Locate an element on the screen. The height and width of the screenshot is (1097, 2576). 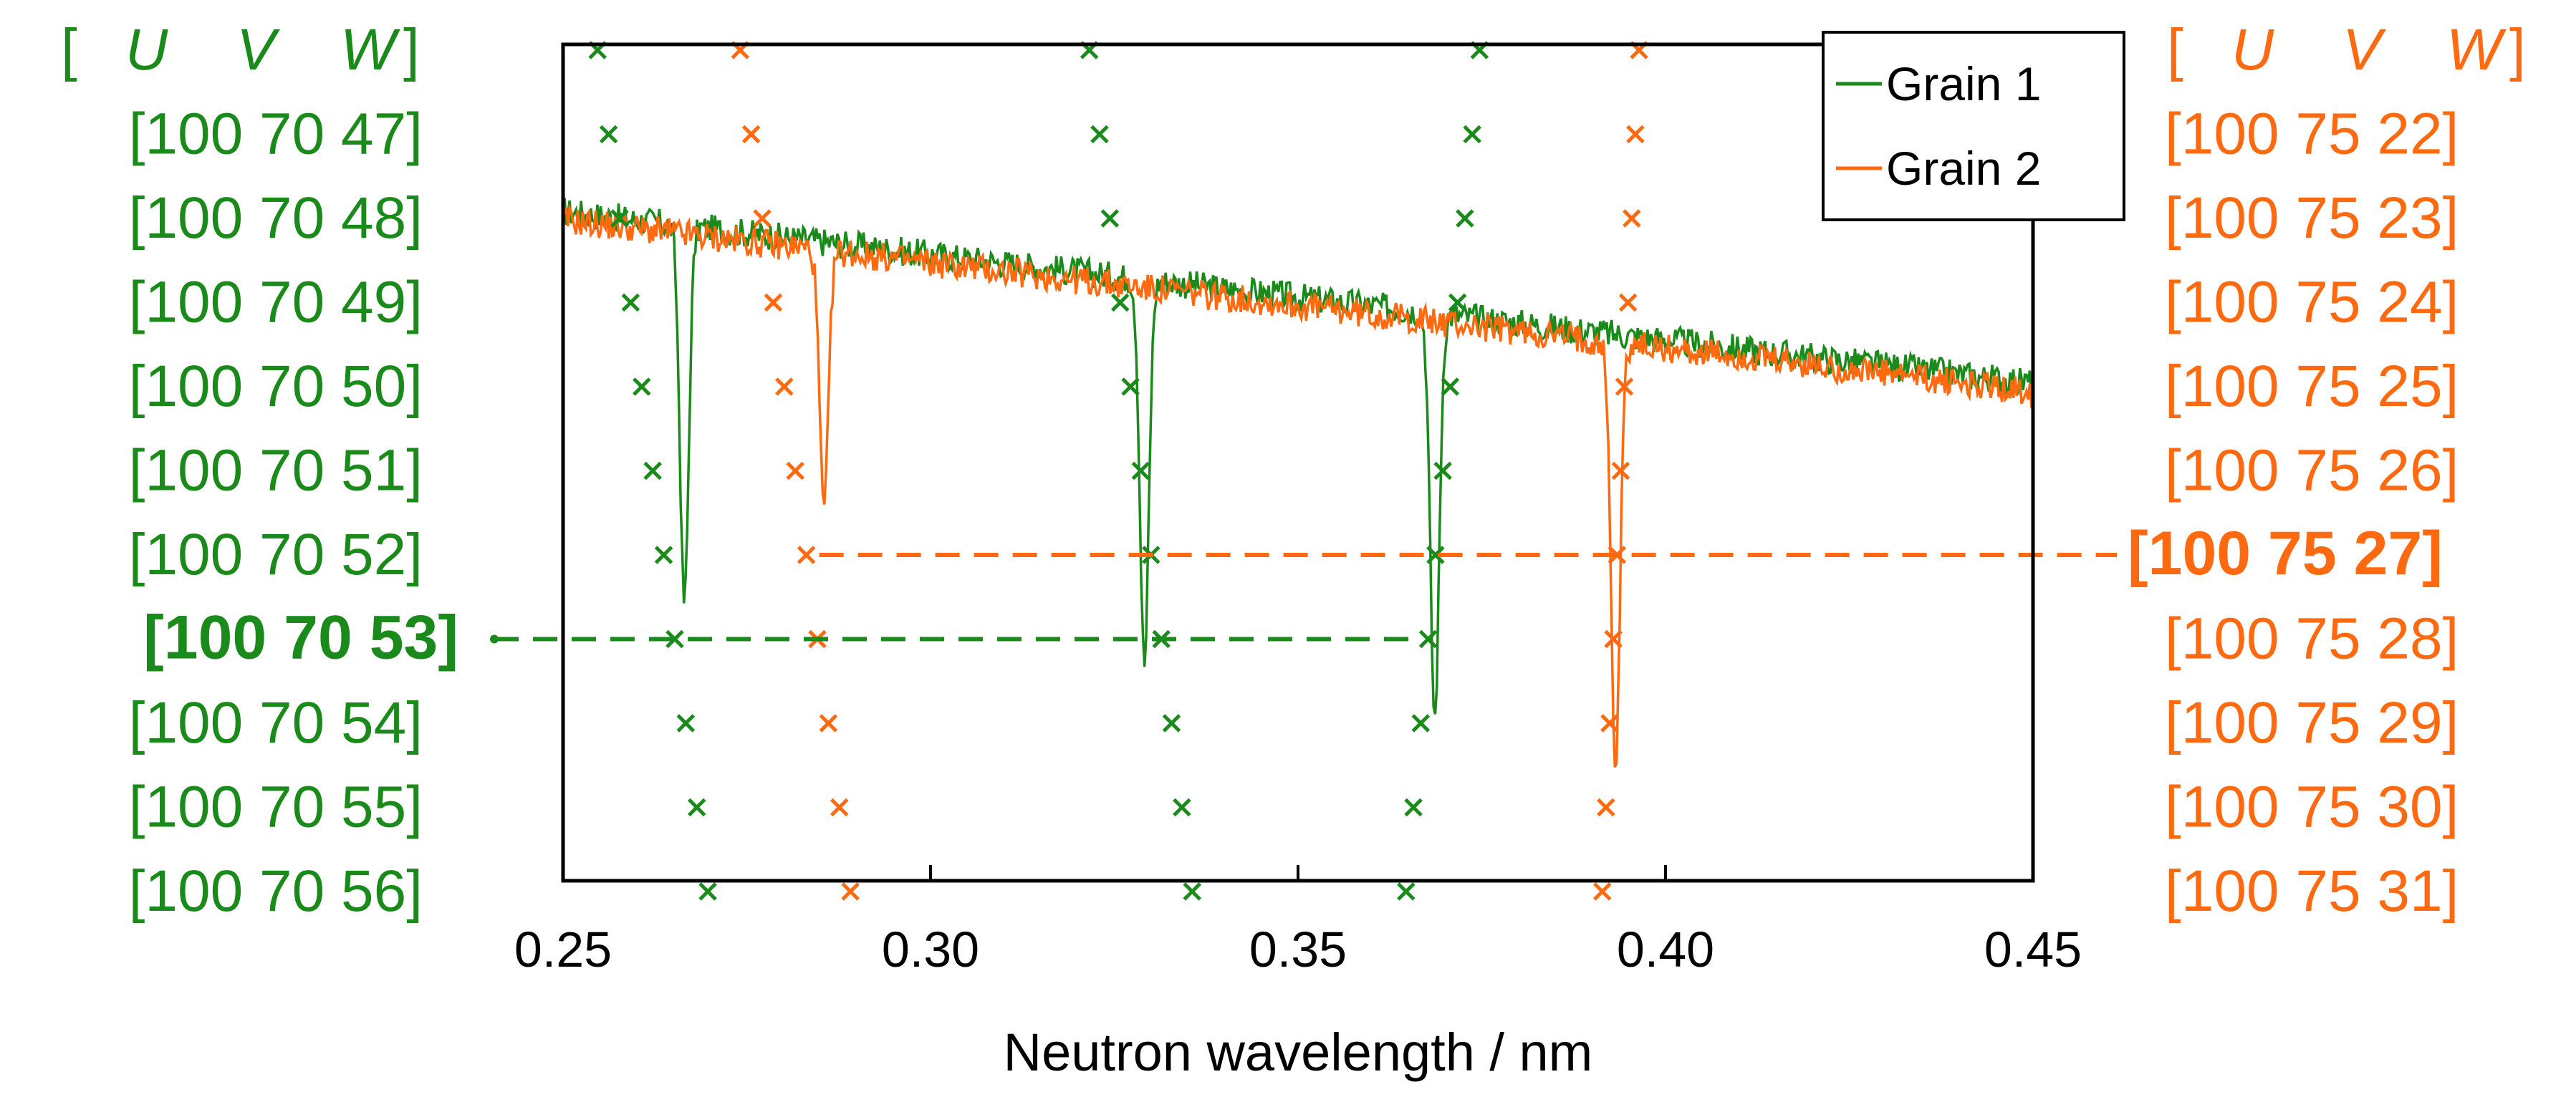
grain1-uvw-label: [100 70 55] is located at coordinates (276, 808).